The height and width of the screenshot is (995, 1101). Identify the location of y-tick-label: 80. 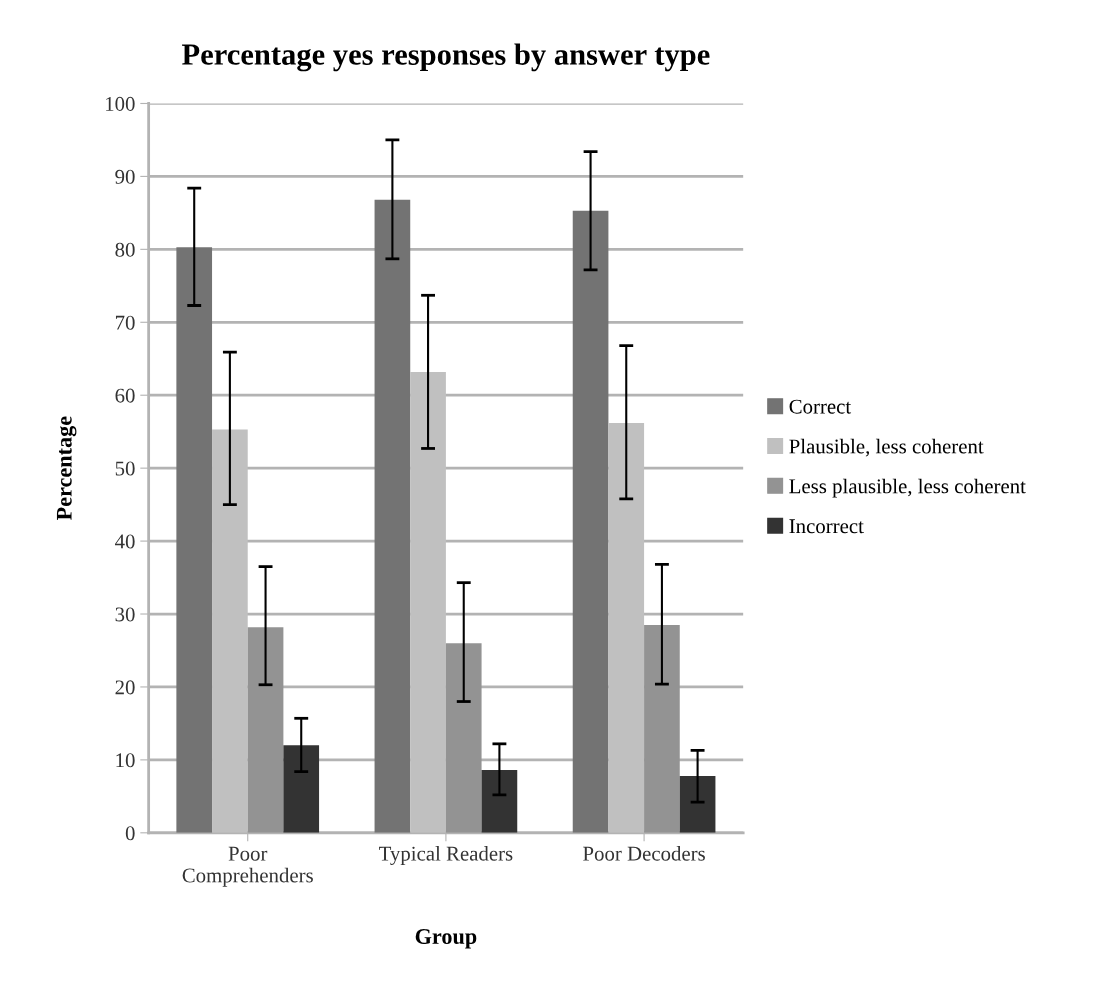
(125, 249).